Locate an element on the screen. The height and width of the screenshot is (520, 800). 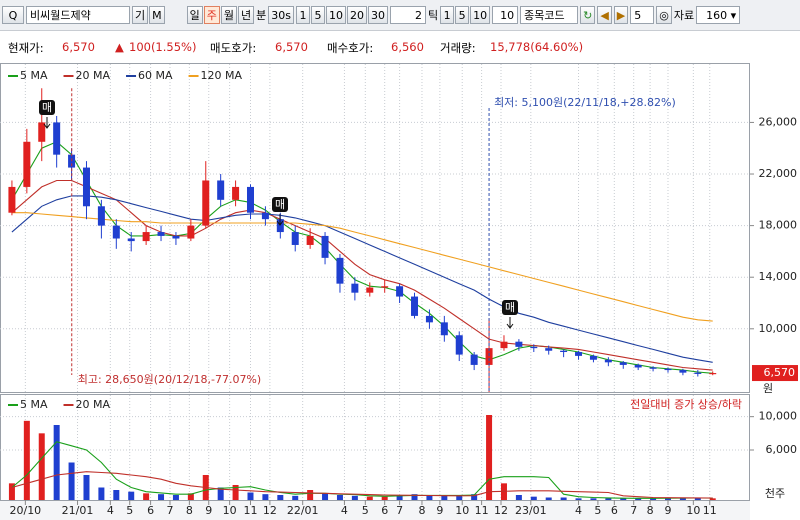
tick-label: 틱 is located at coordinates (433, 15).